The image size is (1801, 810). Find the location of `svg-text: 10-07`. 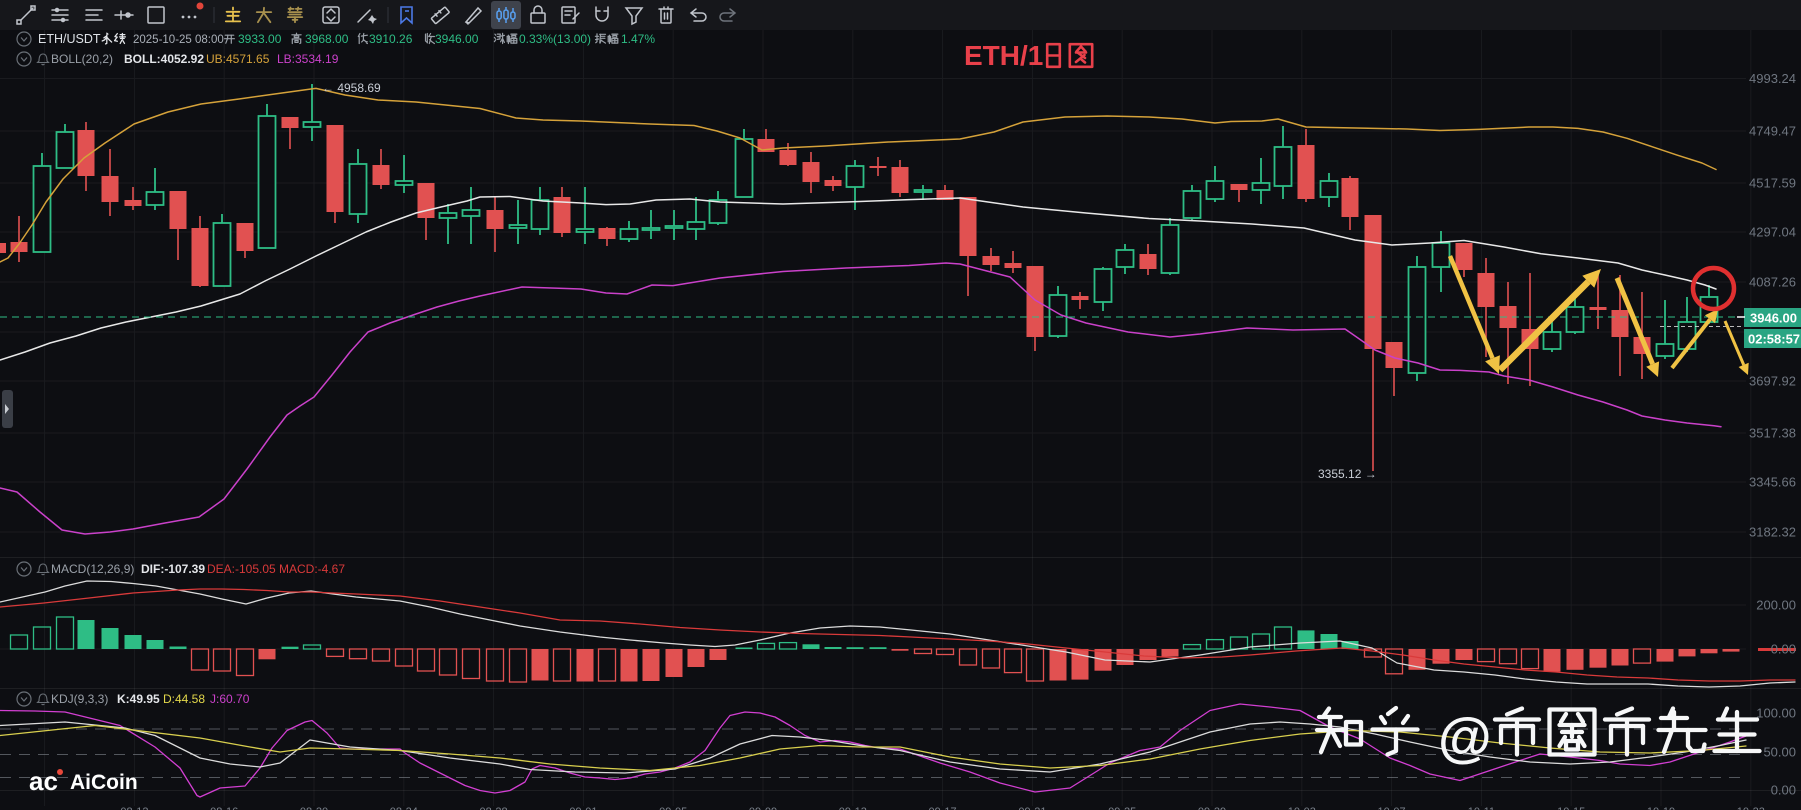

svg-text: 10-07 is located at coordinates (1392, 808).